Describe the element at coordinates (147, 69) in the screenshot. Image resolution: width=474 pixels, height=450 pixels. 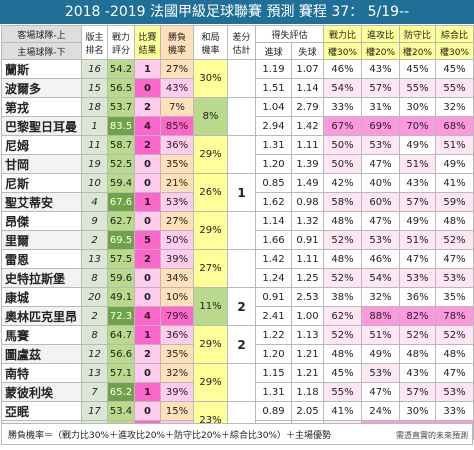
I see `match-result: 1` at that location.